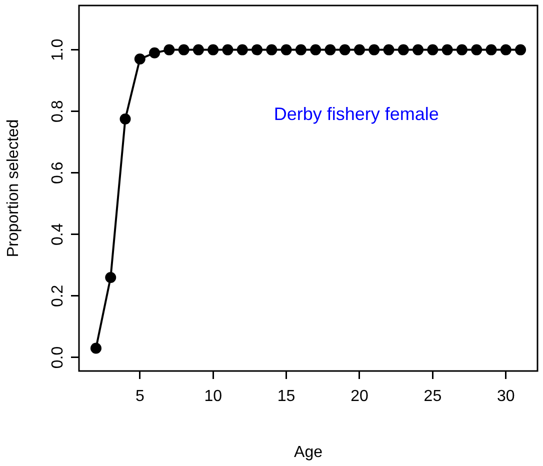 This screenshot has height=466, width=543. I want to click on x-tick-label: 30, so click(505, 397).